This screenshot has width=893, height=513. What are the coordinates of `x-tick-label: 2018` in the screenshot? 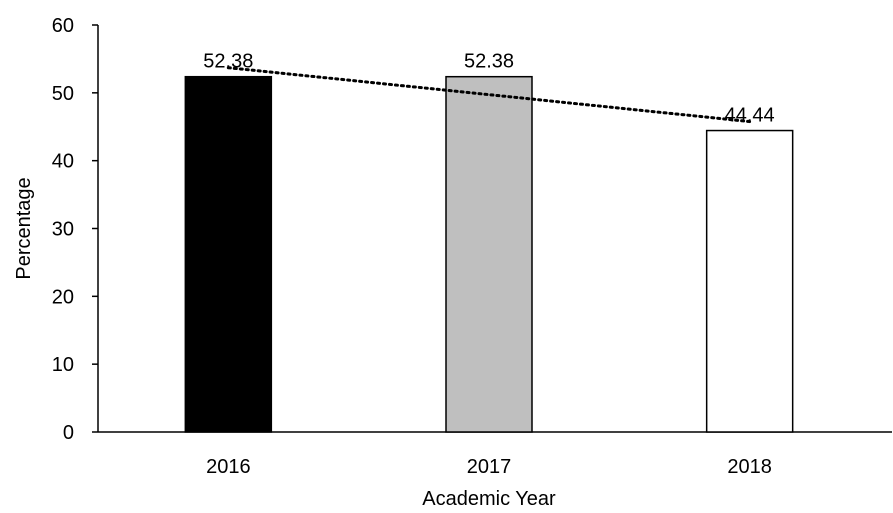 It's located at (749, 467).